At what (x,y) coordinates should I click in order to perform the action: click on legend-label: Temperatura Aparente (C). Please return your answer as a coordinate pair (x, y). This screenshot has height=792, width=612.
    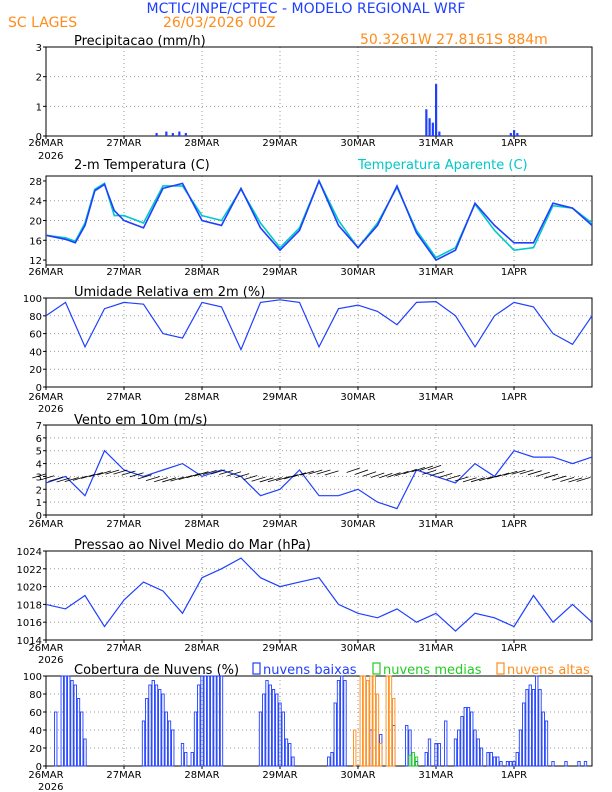
    Looking at the image, I should click on (442, 165).